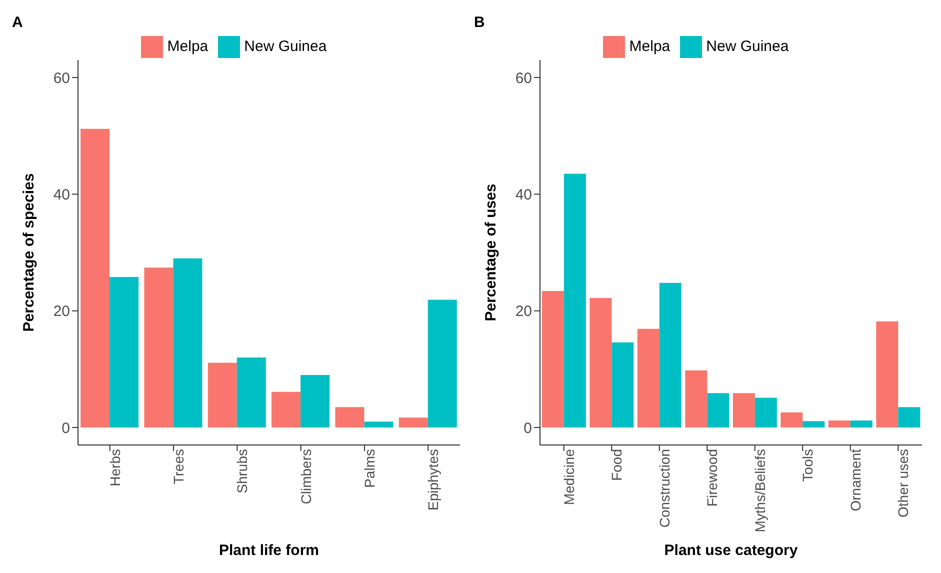  Describe the element at coordinates (616, 465) in the screenshot. I see `x-tick-label: Food` at that location.